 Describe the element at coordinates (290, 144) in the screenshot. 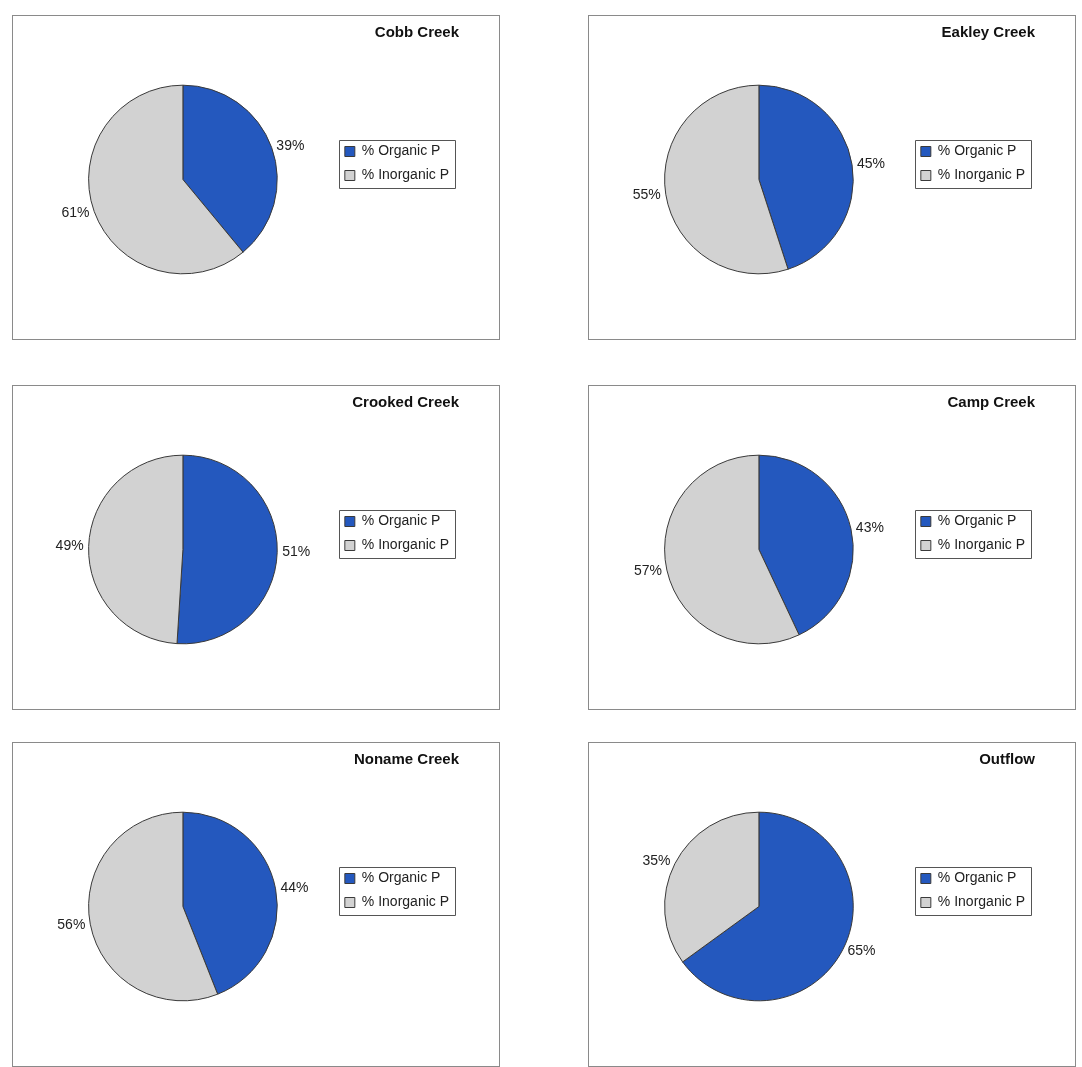

I see `data-label: 39%` at that location.